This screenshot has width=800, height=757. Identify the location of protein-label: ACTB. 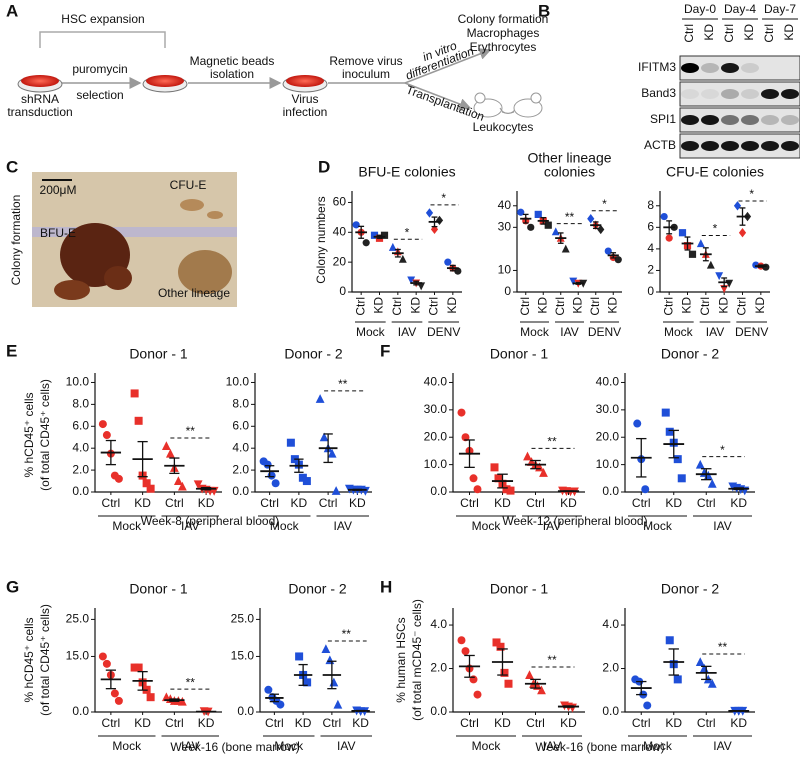
(660, 145).